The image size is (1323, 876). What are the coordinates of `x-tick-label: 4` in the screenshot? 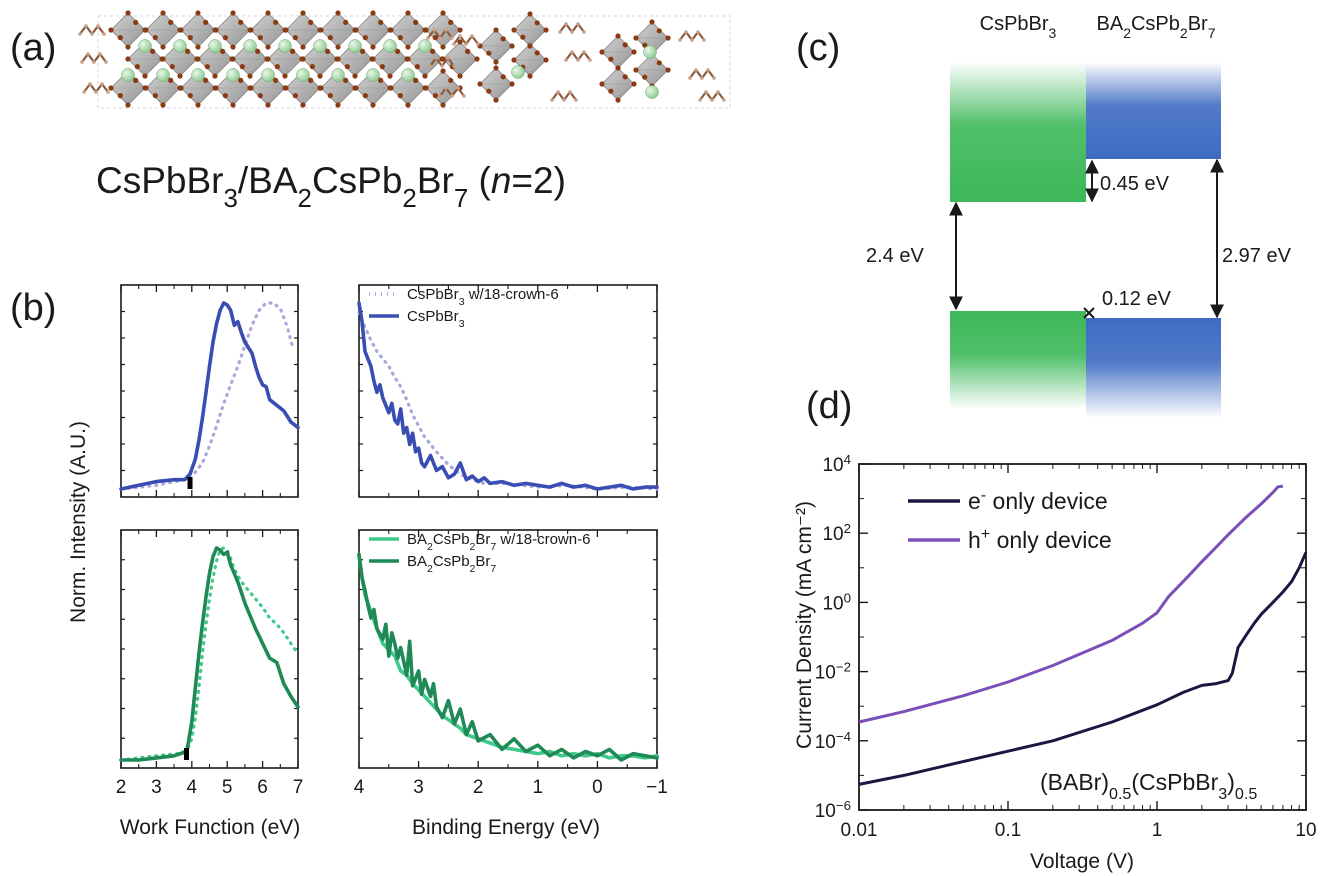 It's located at (359, 787).